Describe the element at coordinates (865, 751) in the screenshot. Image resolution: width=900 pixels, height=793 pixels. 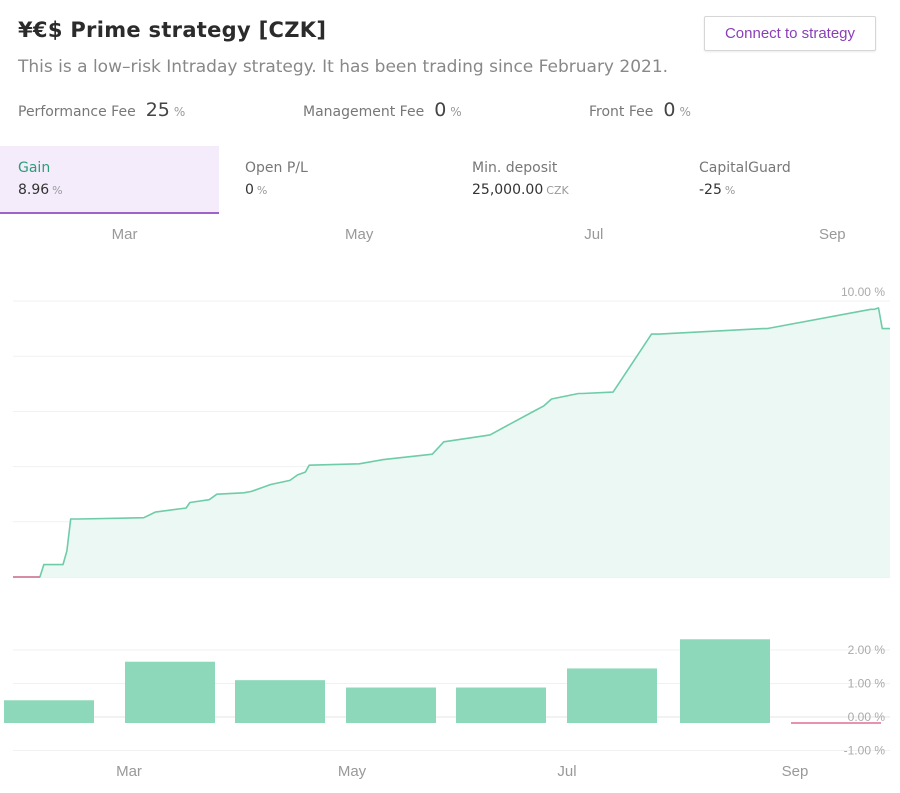
I see `bar-y-tick-label: -1.00 %` at that location.